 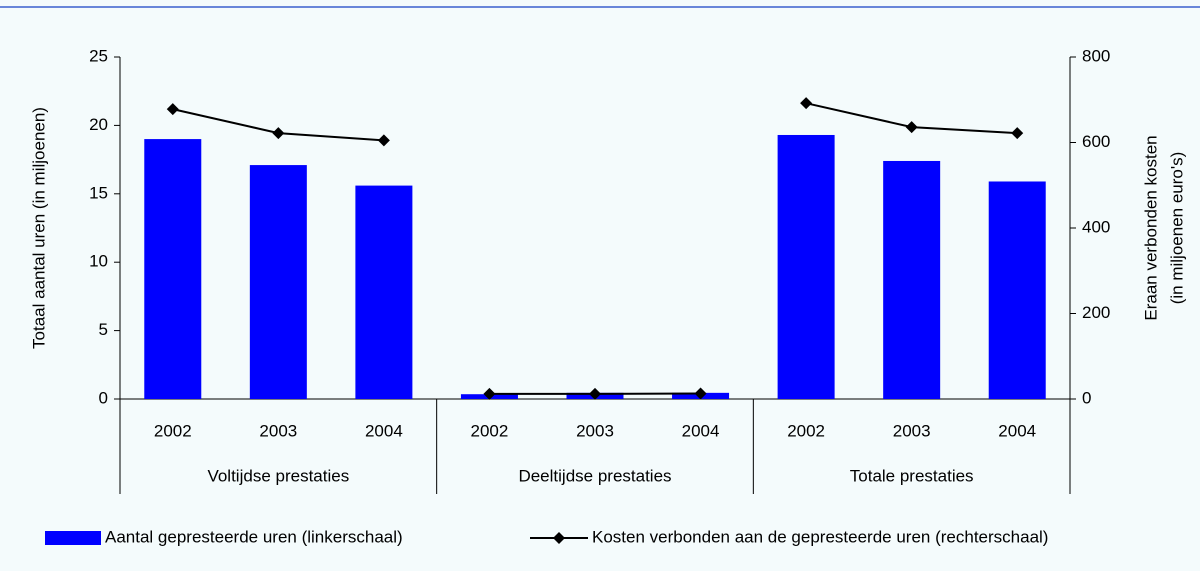 I want to click on y-tick-label: 20, so click(x=98, y=124).